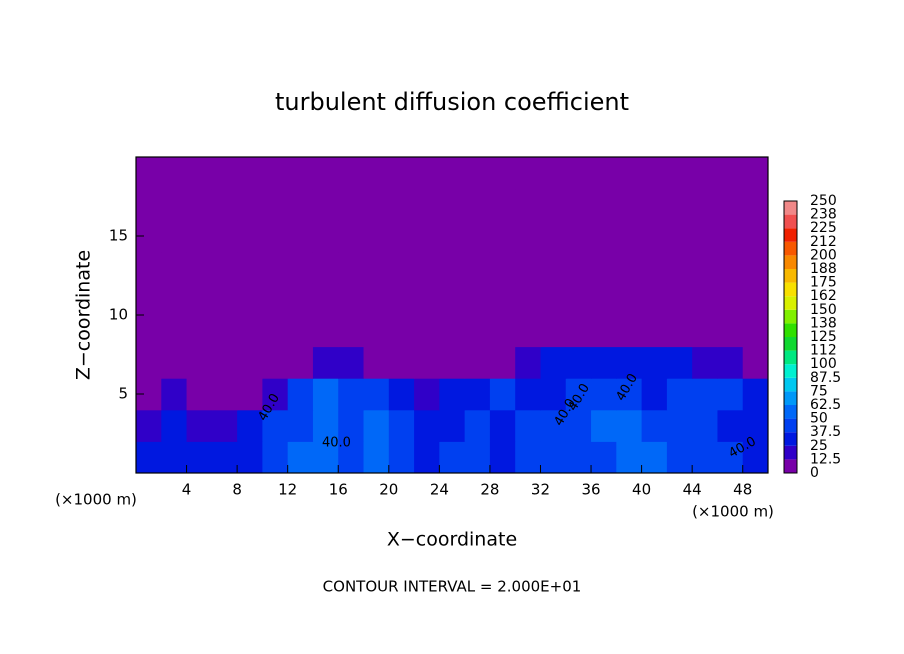  What do you see at coordinates (590, 490) in the screenshot?
I see `x-tick-label: 36` at bounding box center [590, 490].